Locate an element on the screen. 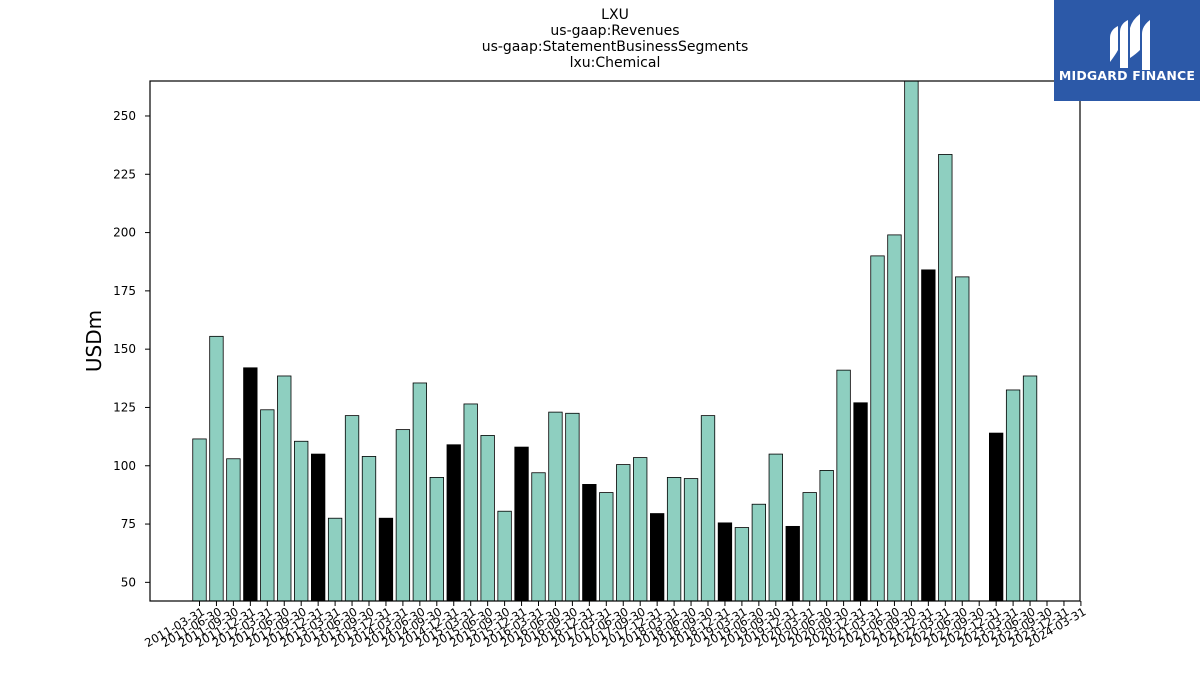  y-axis-ticks: 50 75 100 125 150 175 200 225 250 is located at coordinates (131, 349).